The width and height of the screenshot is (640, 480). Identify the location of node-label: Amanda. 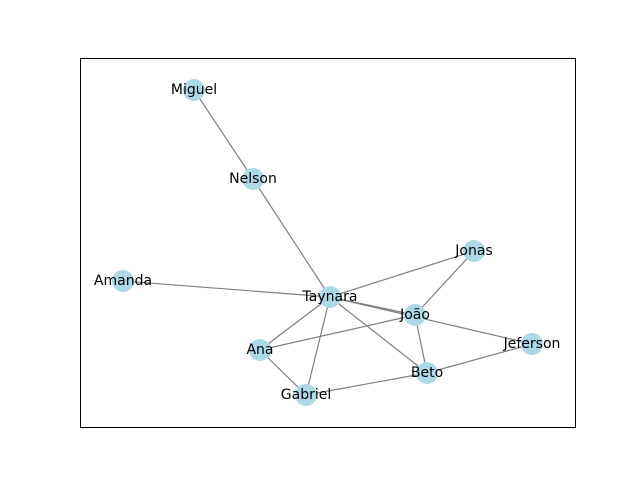
(123, 281).